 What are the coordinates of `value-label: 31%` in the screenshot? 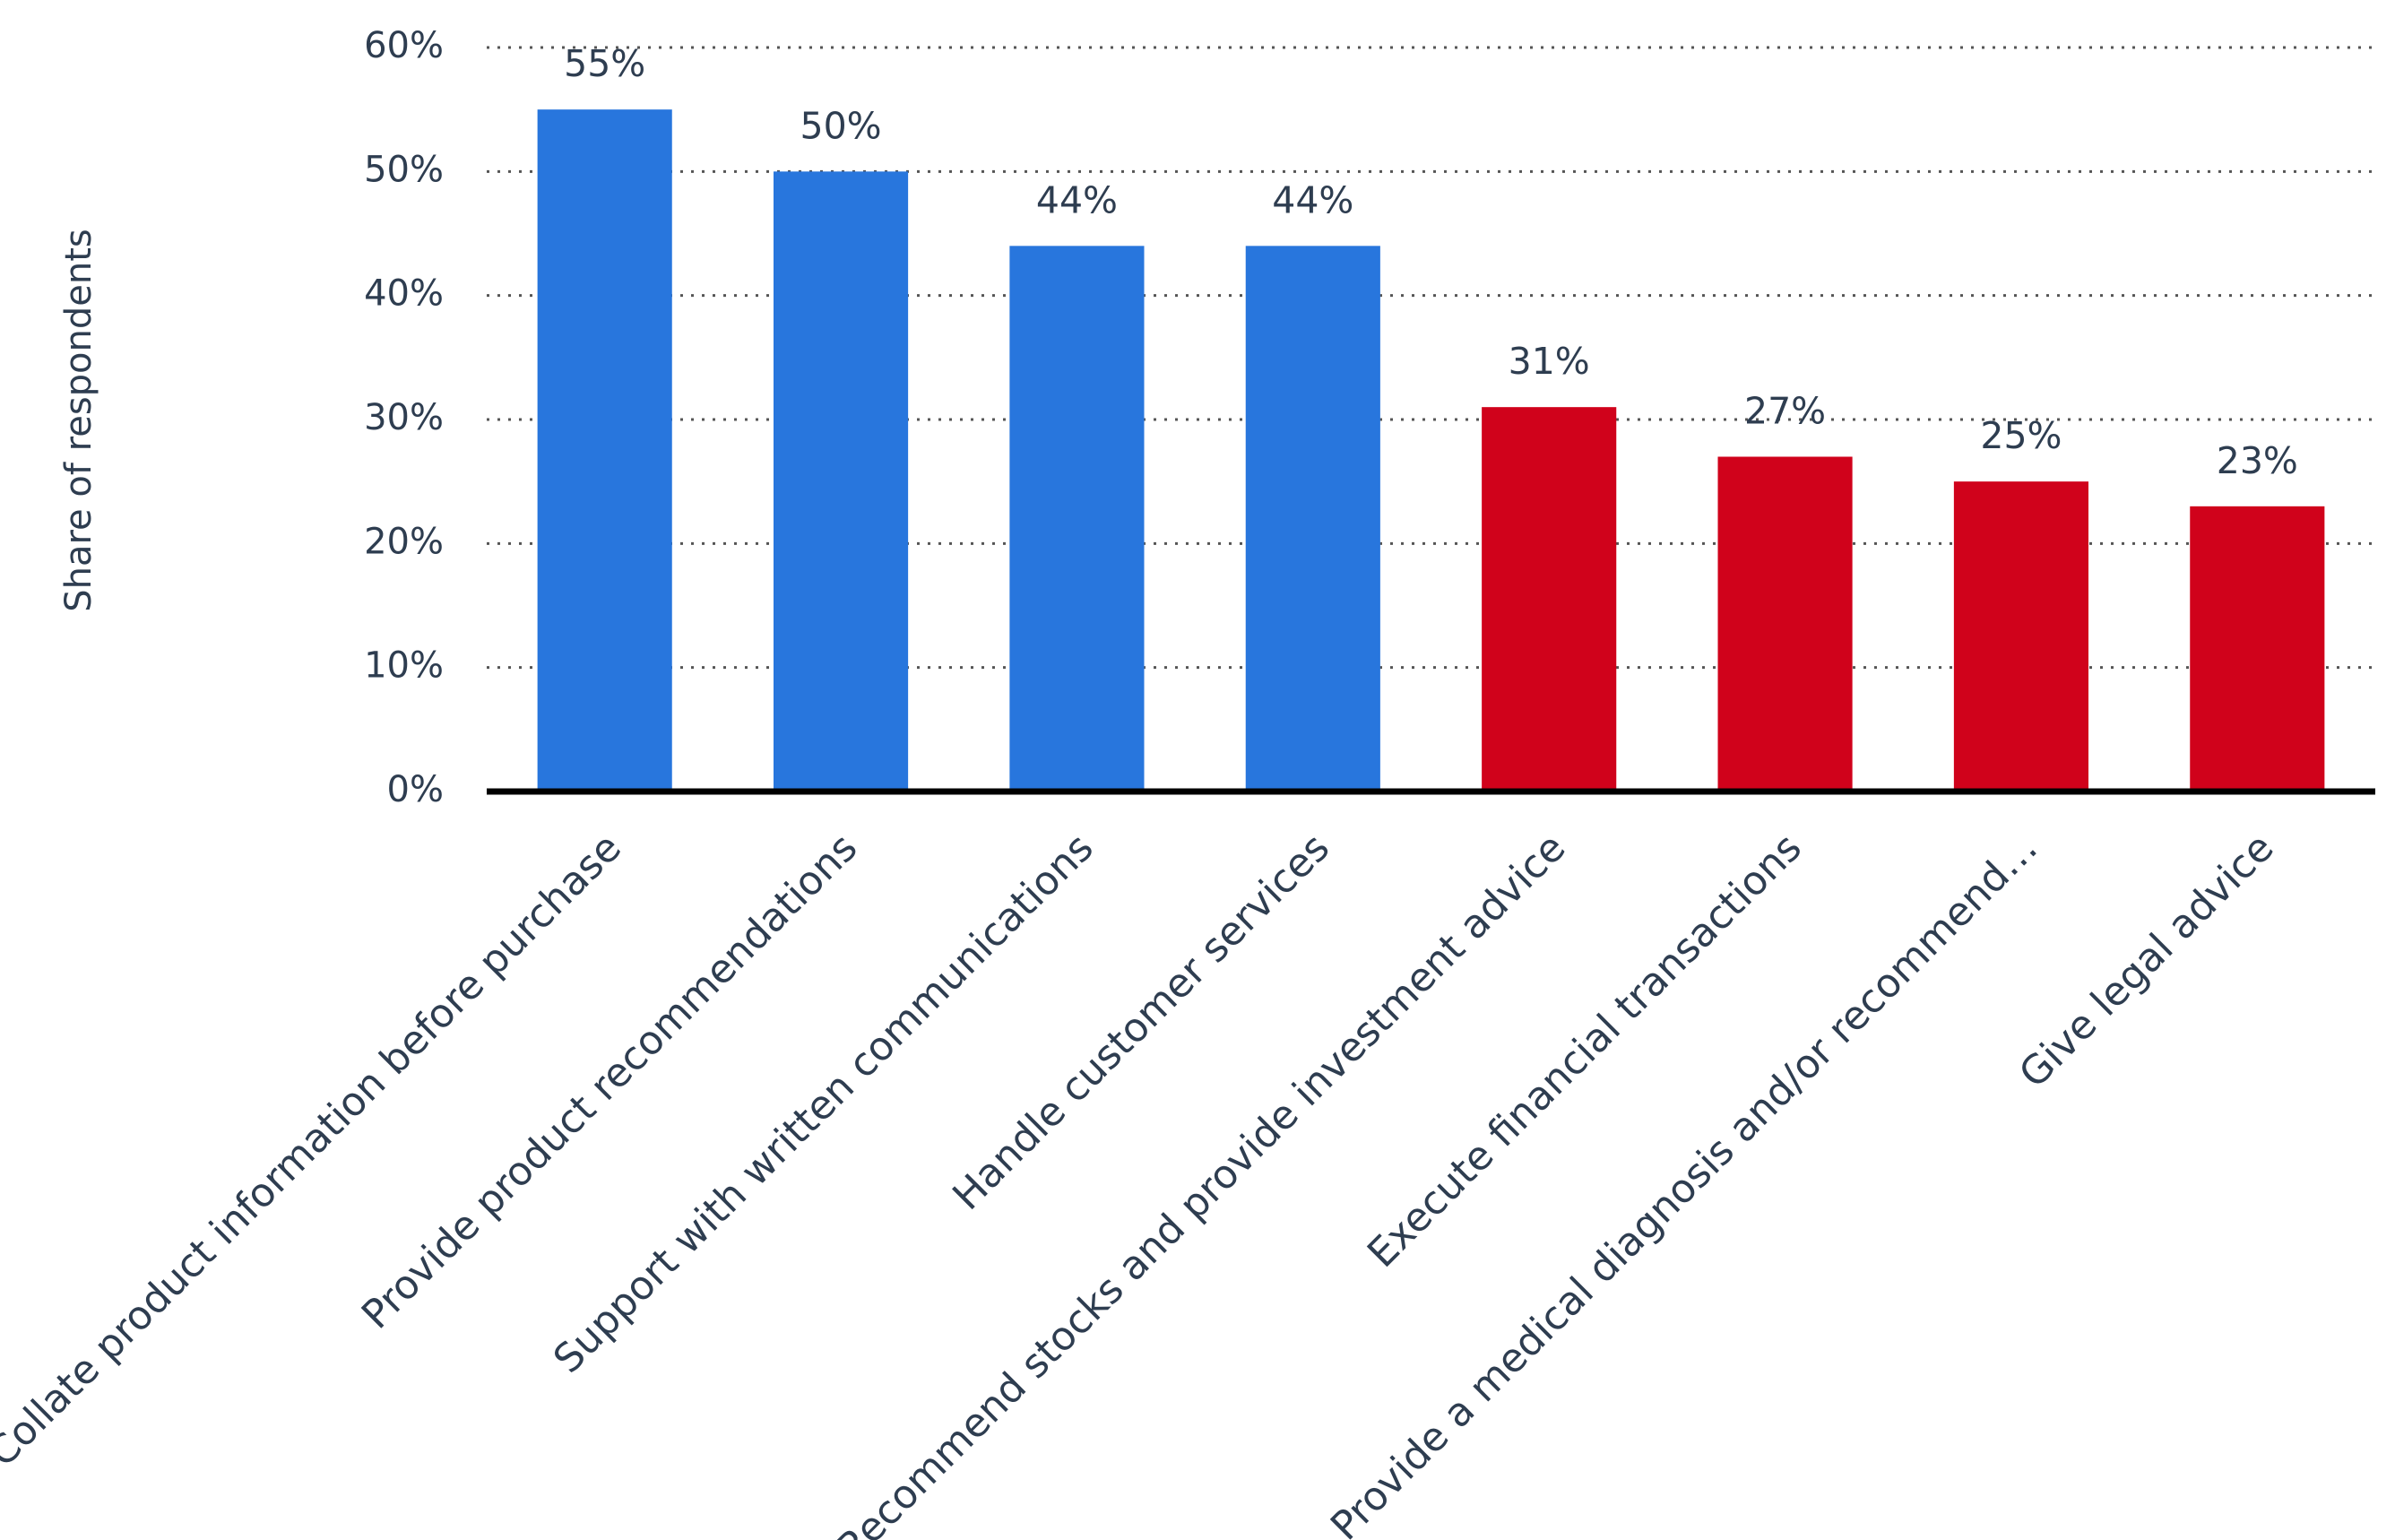 It's located at (1549, 361).